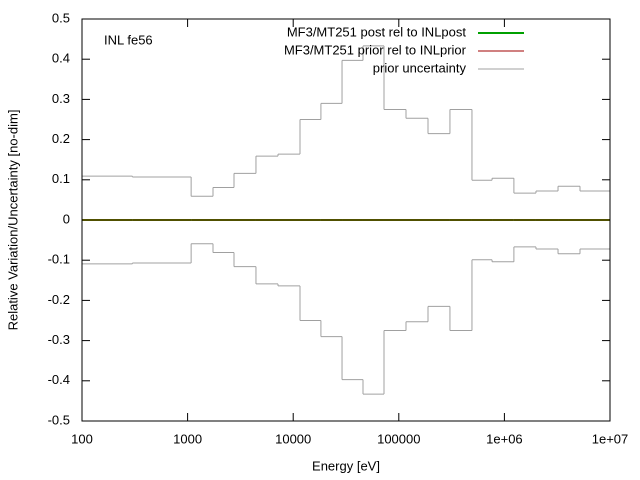  I want to click on y-tick-label: 0.1, so click(61, 178).